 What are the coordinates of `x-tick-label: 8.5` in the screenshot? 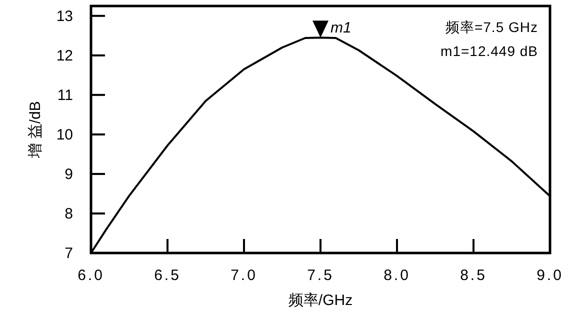 It's located at (473, 275).